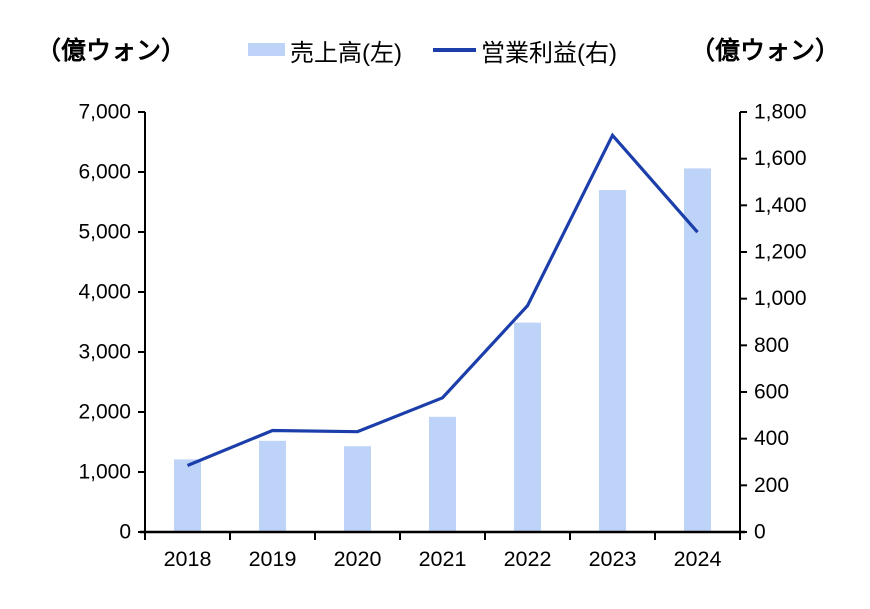  What do you see at coordinates (549, 53) in the screenshot?
I see `legend-line-label: 営業利益(右)` at bounding box center [549, 53].